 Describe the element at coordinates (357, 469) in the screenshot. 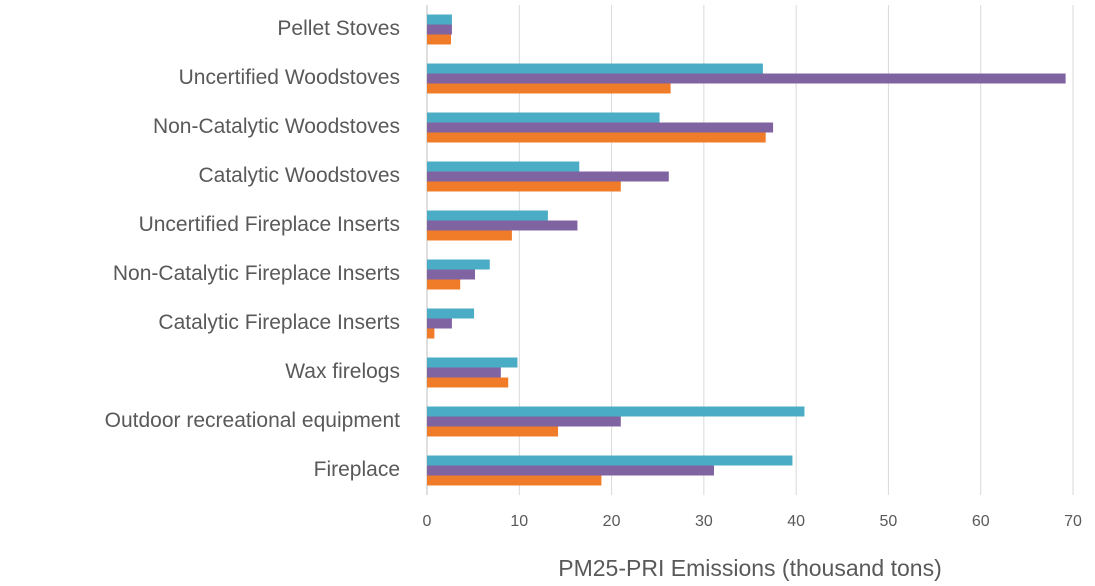

I see `y-tick-label: Fireplace` at that location.